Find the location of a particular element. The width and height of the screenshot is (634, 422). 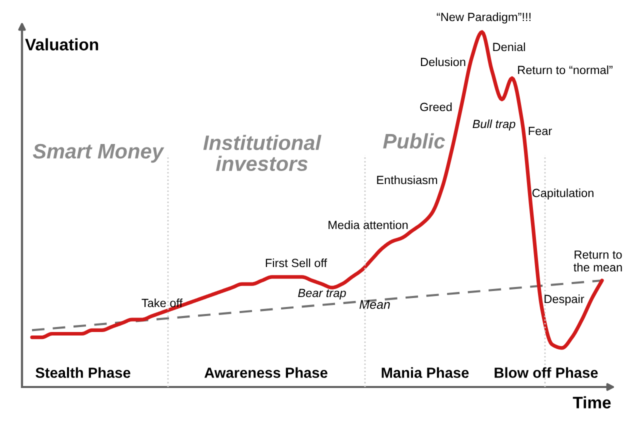

annotation: Mania Phase is located at coordinates (425, 372).